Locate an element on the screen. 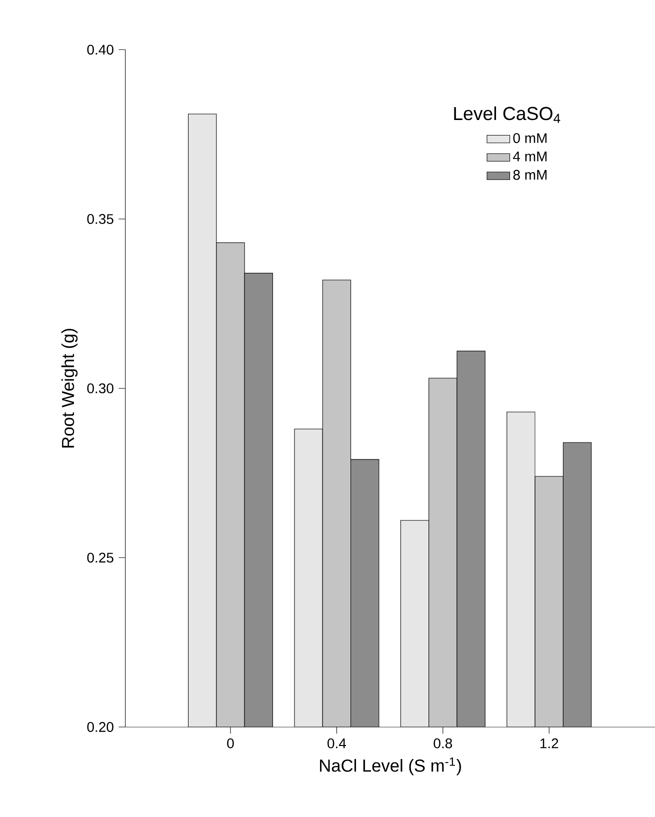 Image resolution: width=655 pixels, height=817 pixels. y-tick-label: 0.20 is located at coordinates (100, 727).